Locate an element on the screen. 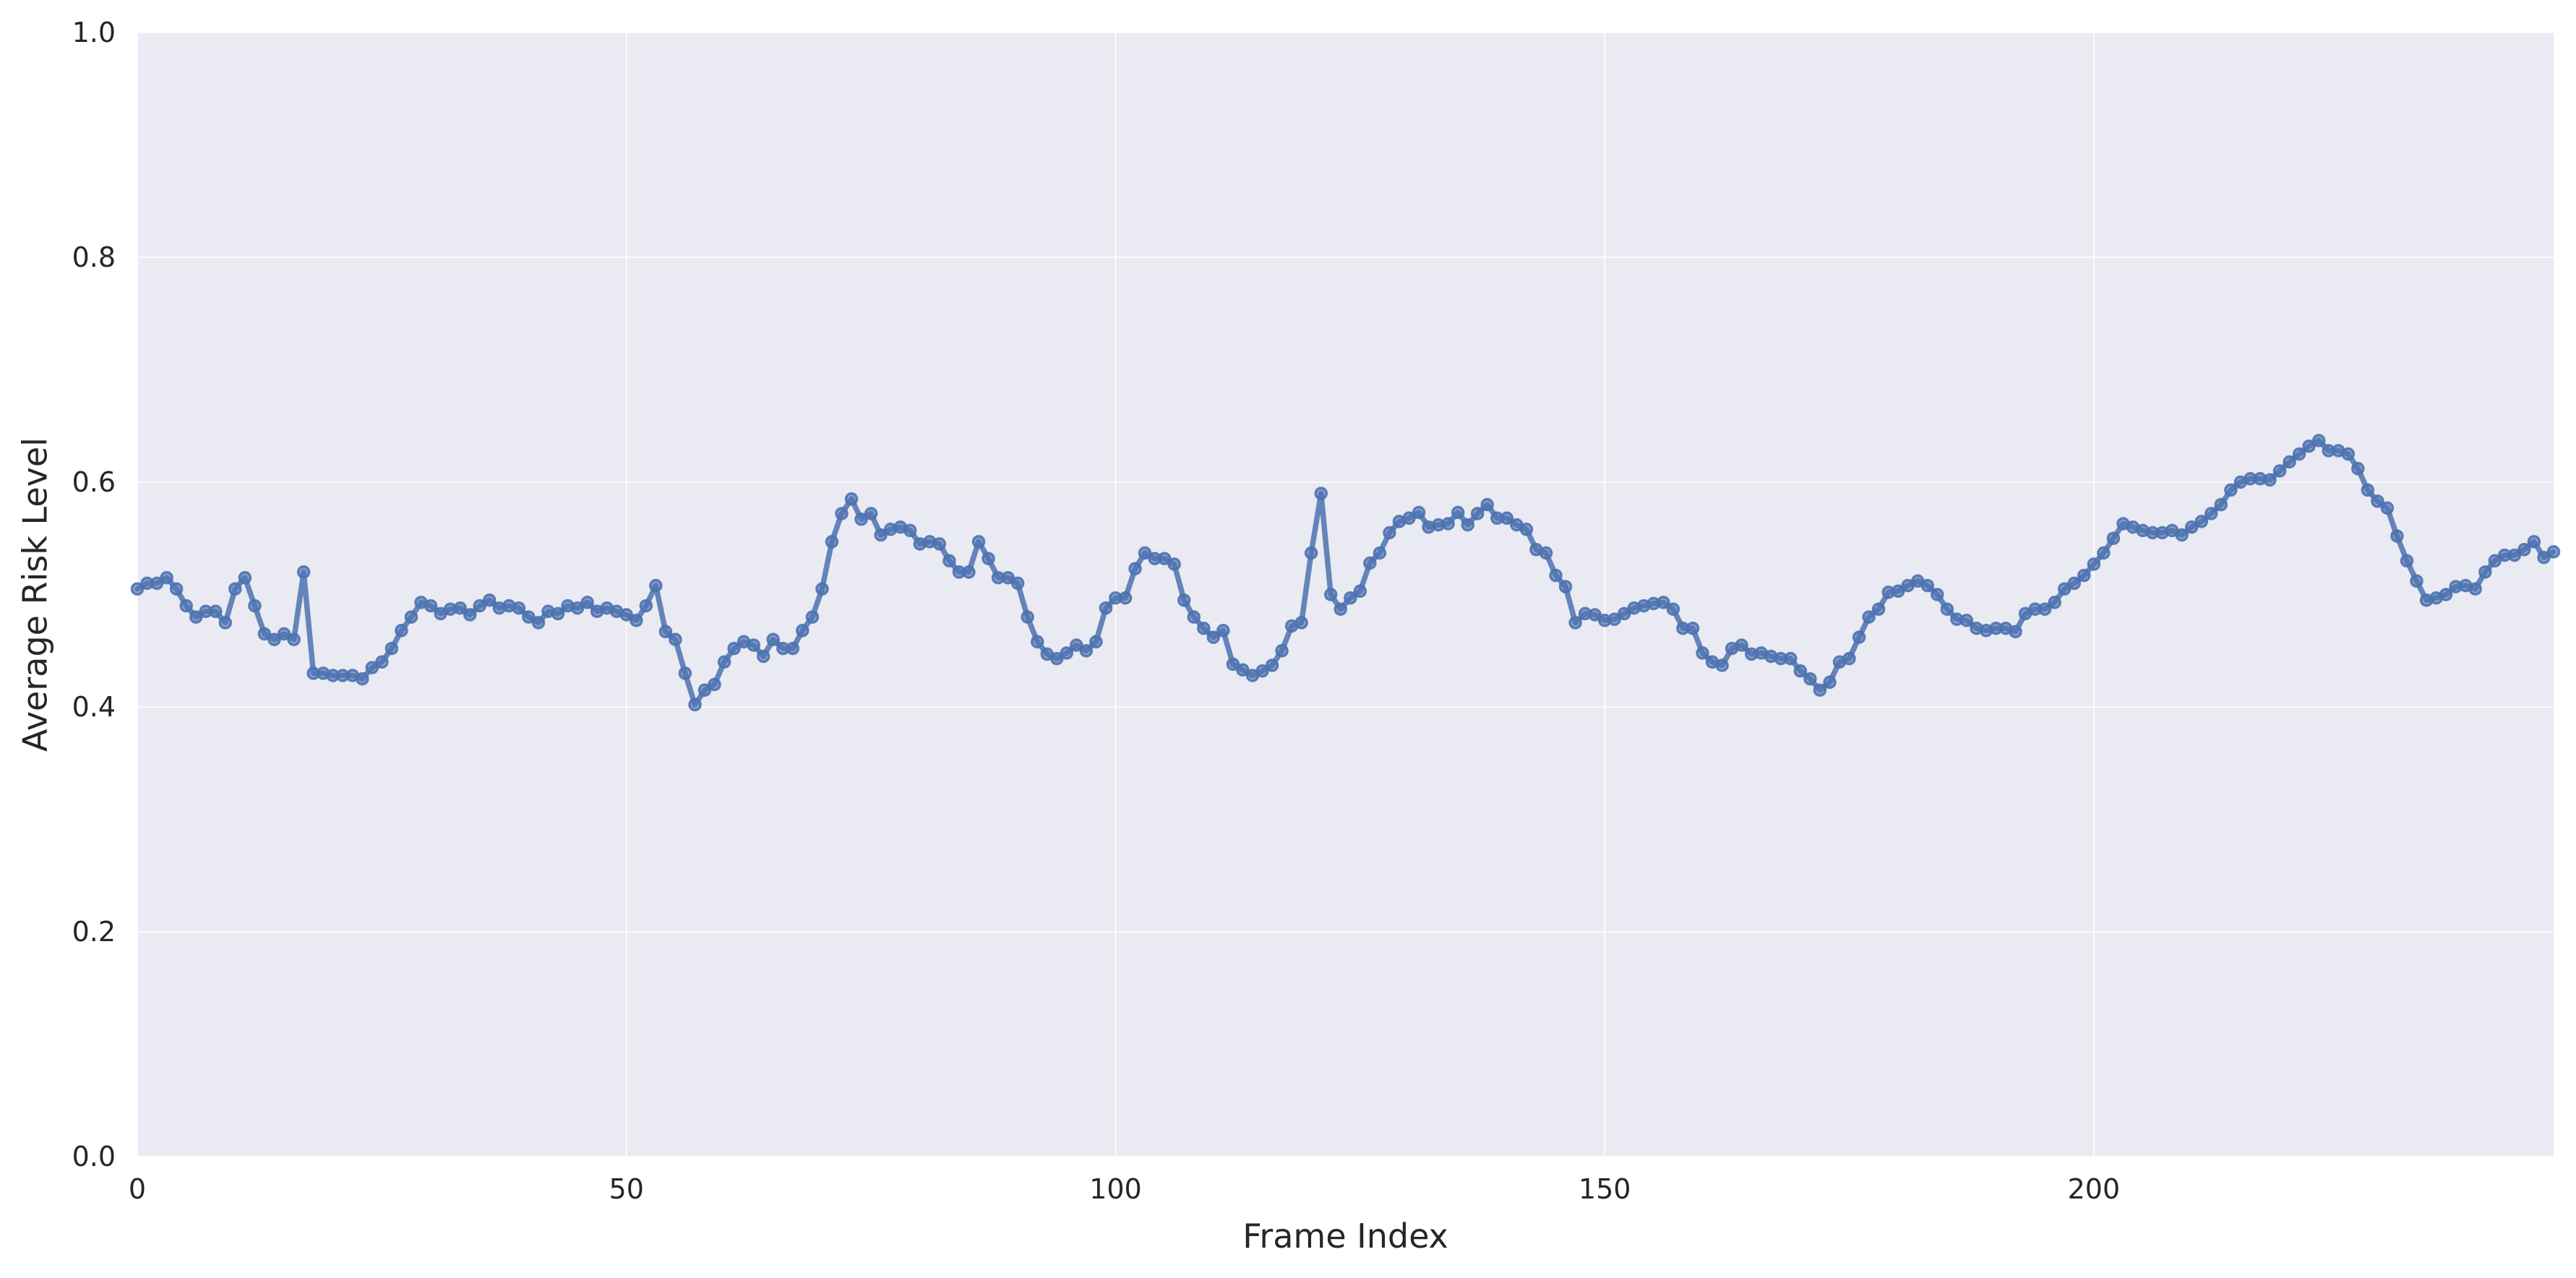 This screenshot has width=2576, height=1278. x-tick-label: 0 is located at coordinates (137, 1189).